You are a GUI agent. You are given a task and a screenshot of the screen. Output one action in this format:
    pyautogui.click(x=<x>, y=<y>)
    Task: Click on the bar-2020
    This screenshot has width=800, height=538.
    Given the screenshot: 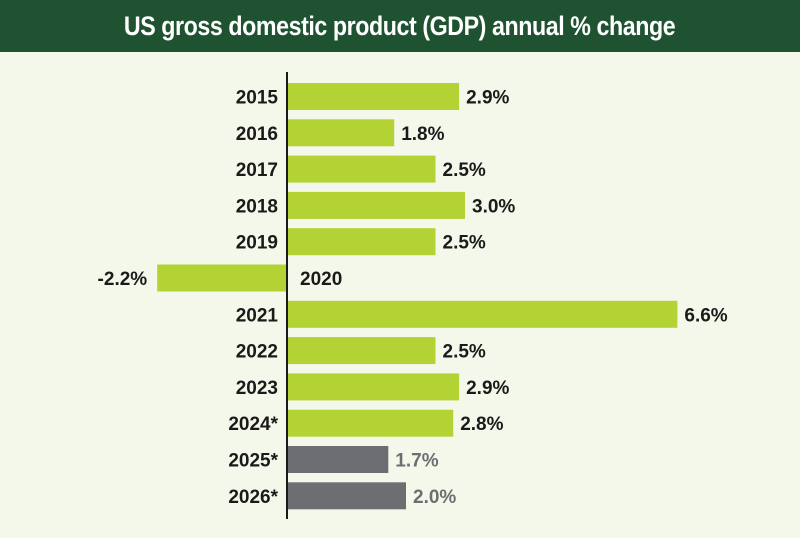 What is the action you would take?
    pyautogui.click(x=222, y=278)
    